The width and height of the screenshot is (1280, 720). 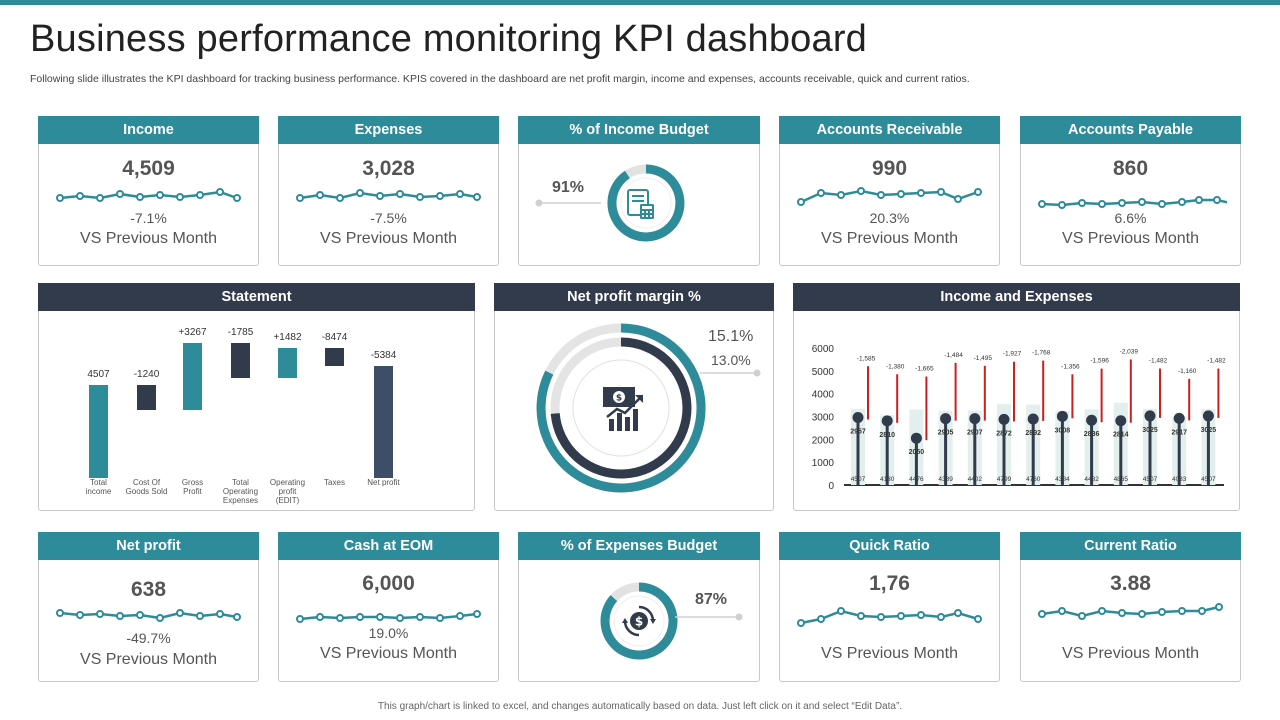 I want to click on y-tick-label: 5000, so click(x=823, y=372).